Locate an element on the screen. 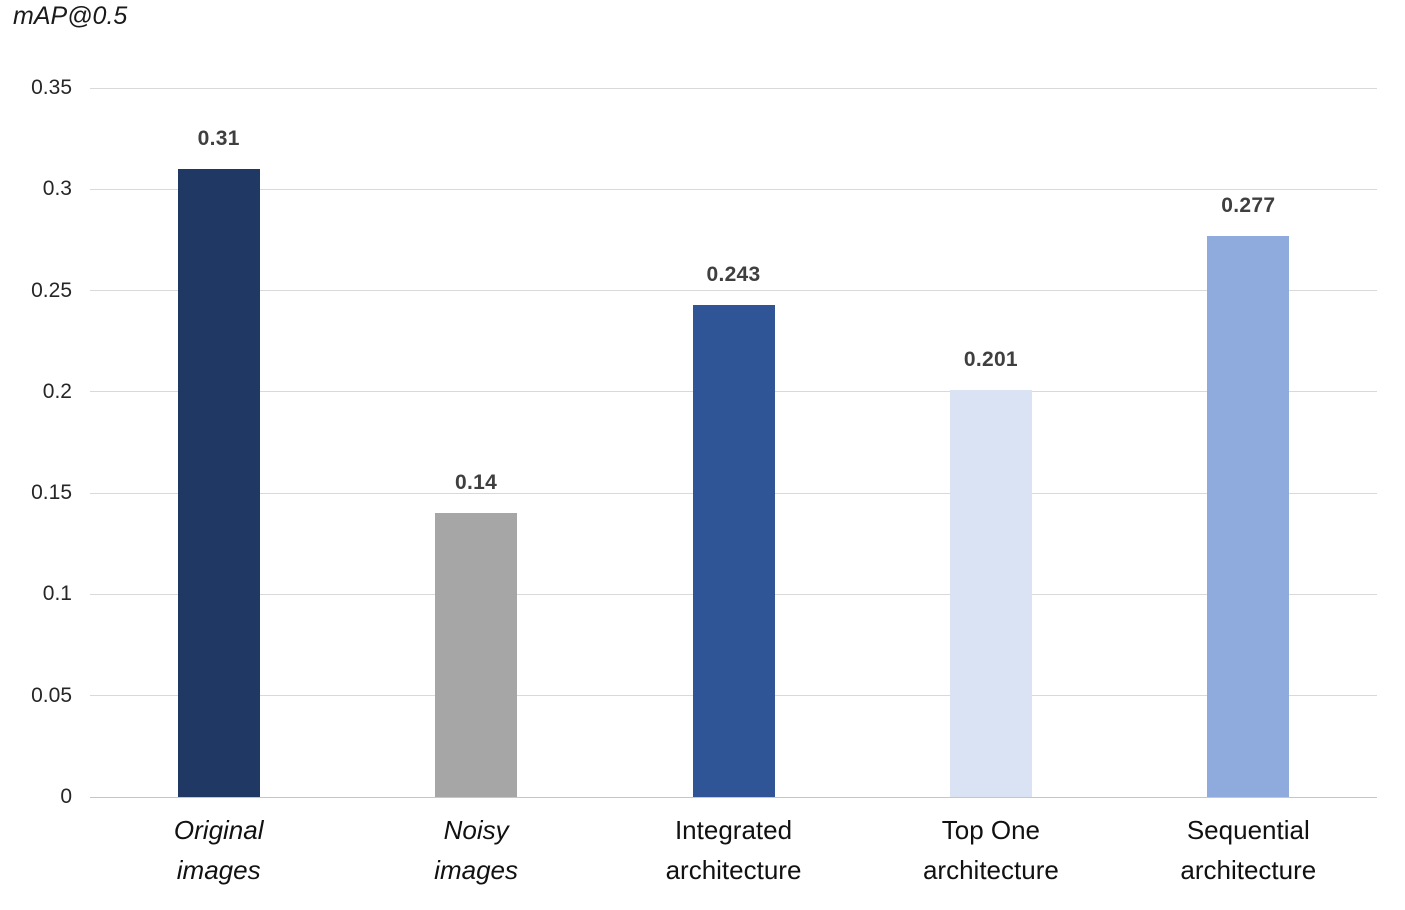  bar-value-label: 0.277 is located at coordinates (1248, 205).